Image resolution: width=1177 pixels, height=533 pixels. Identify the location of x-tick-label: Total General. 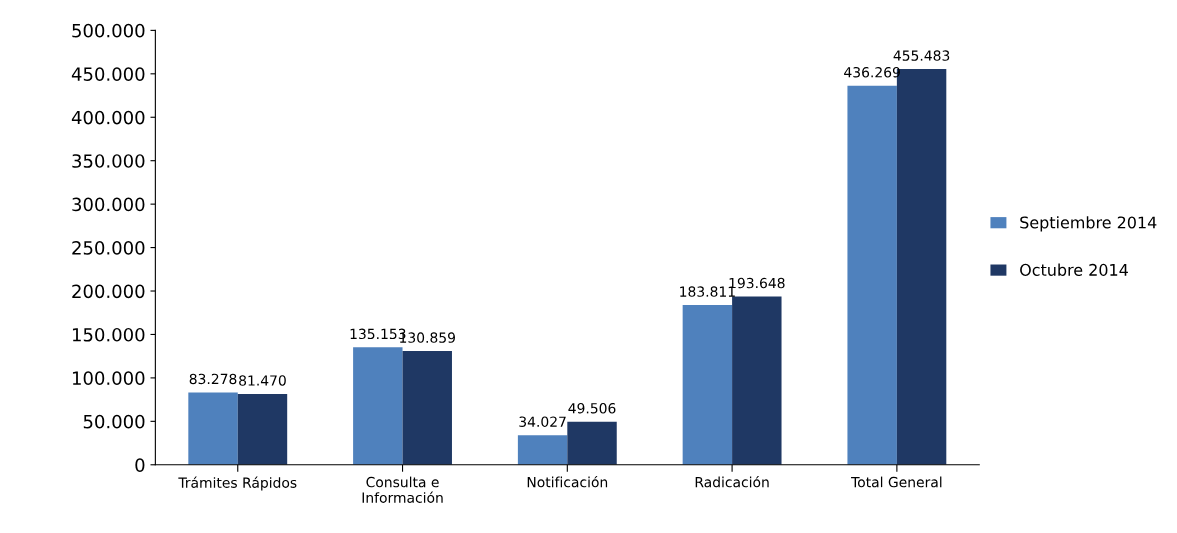
(896, 482).